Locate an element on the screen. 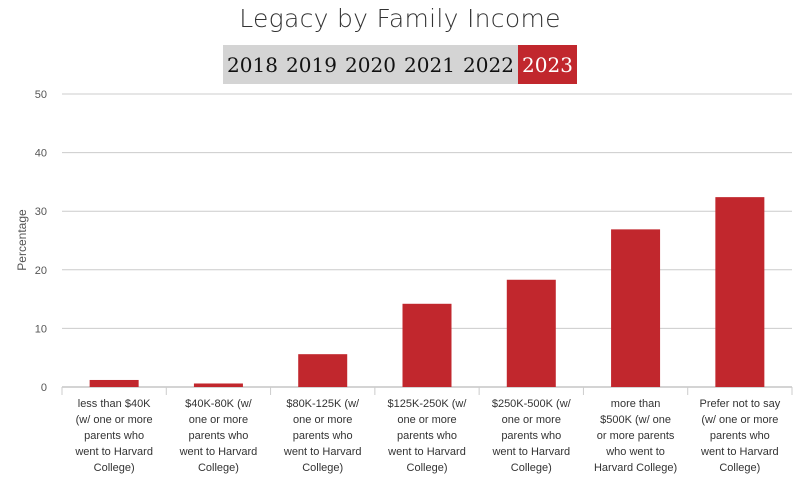 The image size is (800, 487). tab-2018: 2018 is located at coordinates (252, 65).